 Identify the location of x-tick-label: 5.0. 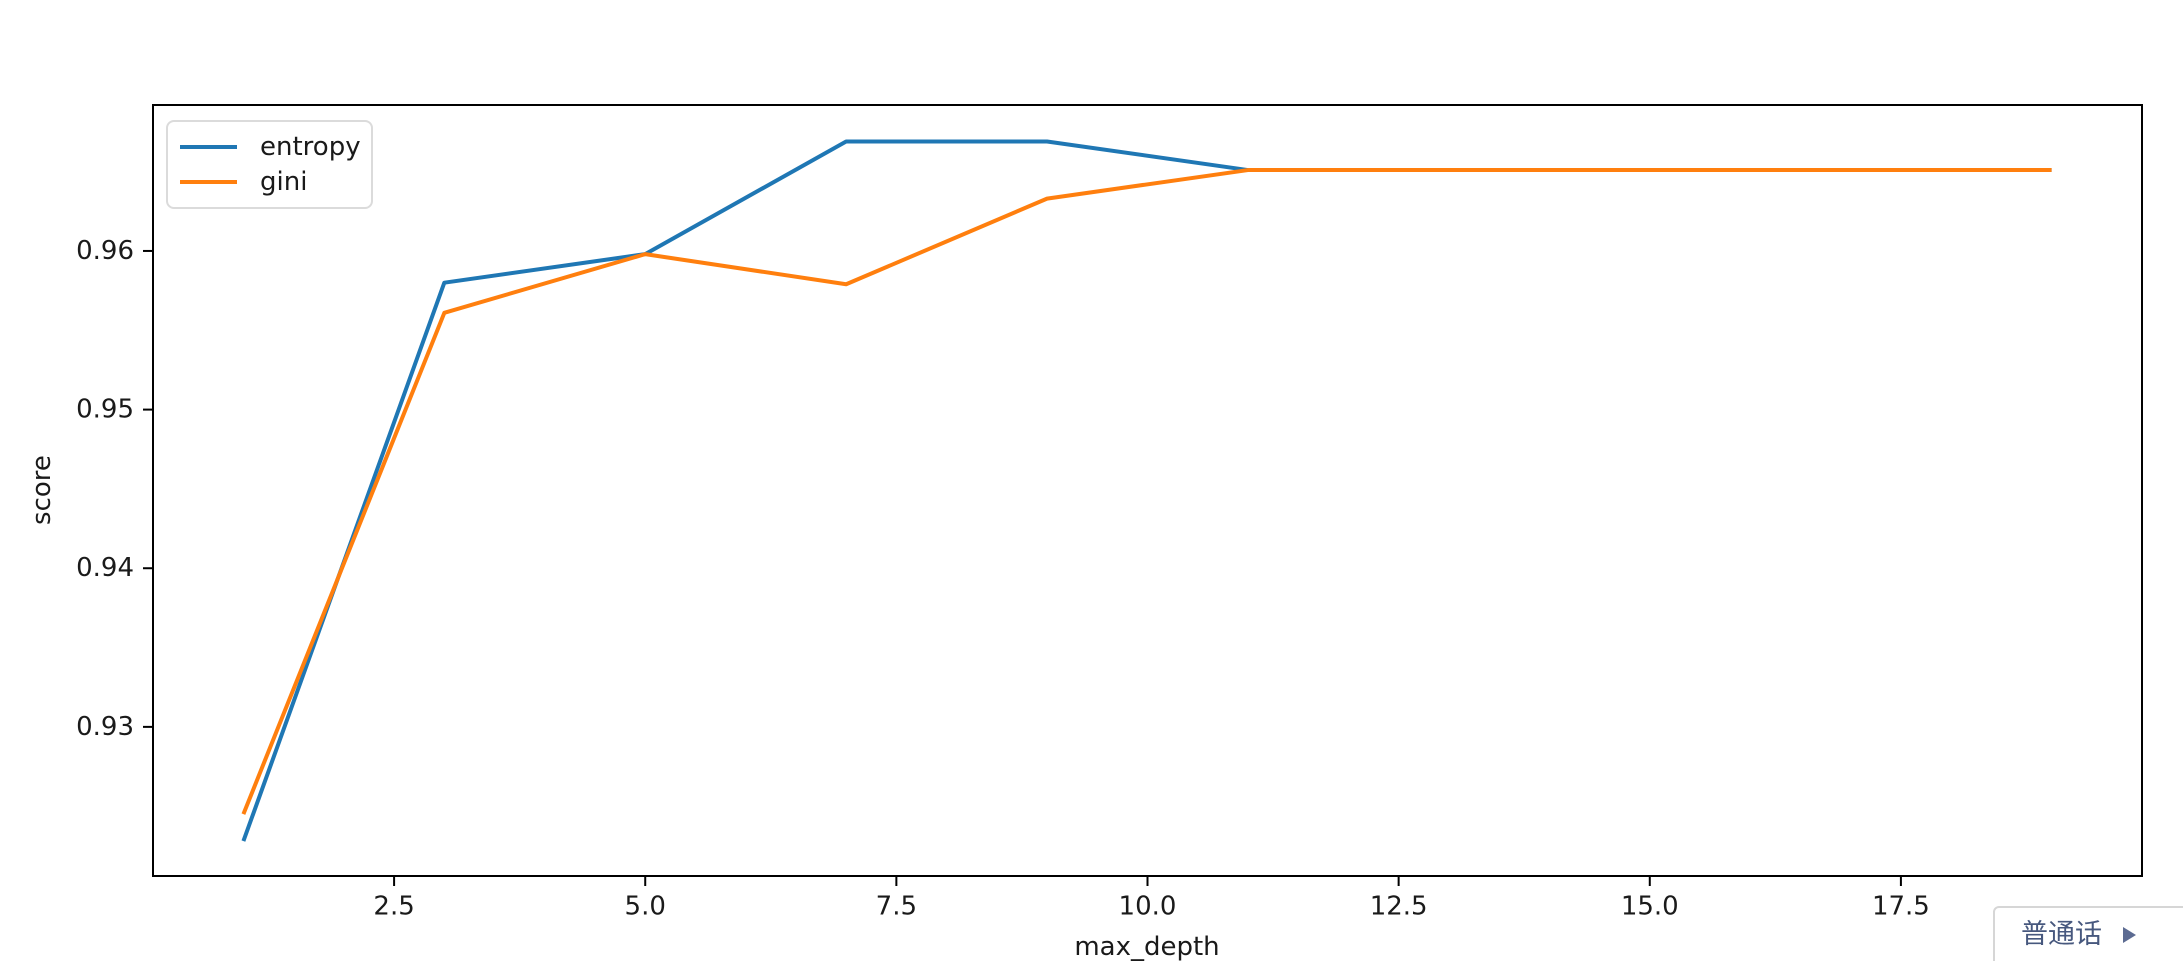
(645, 906).